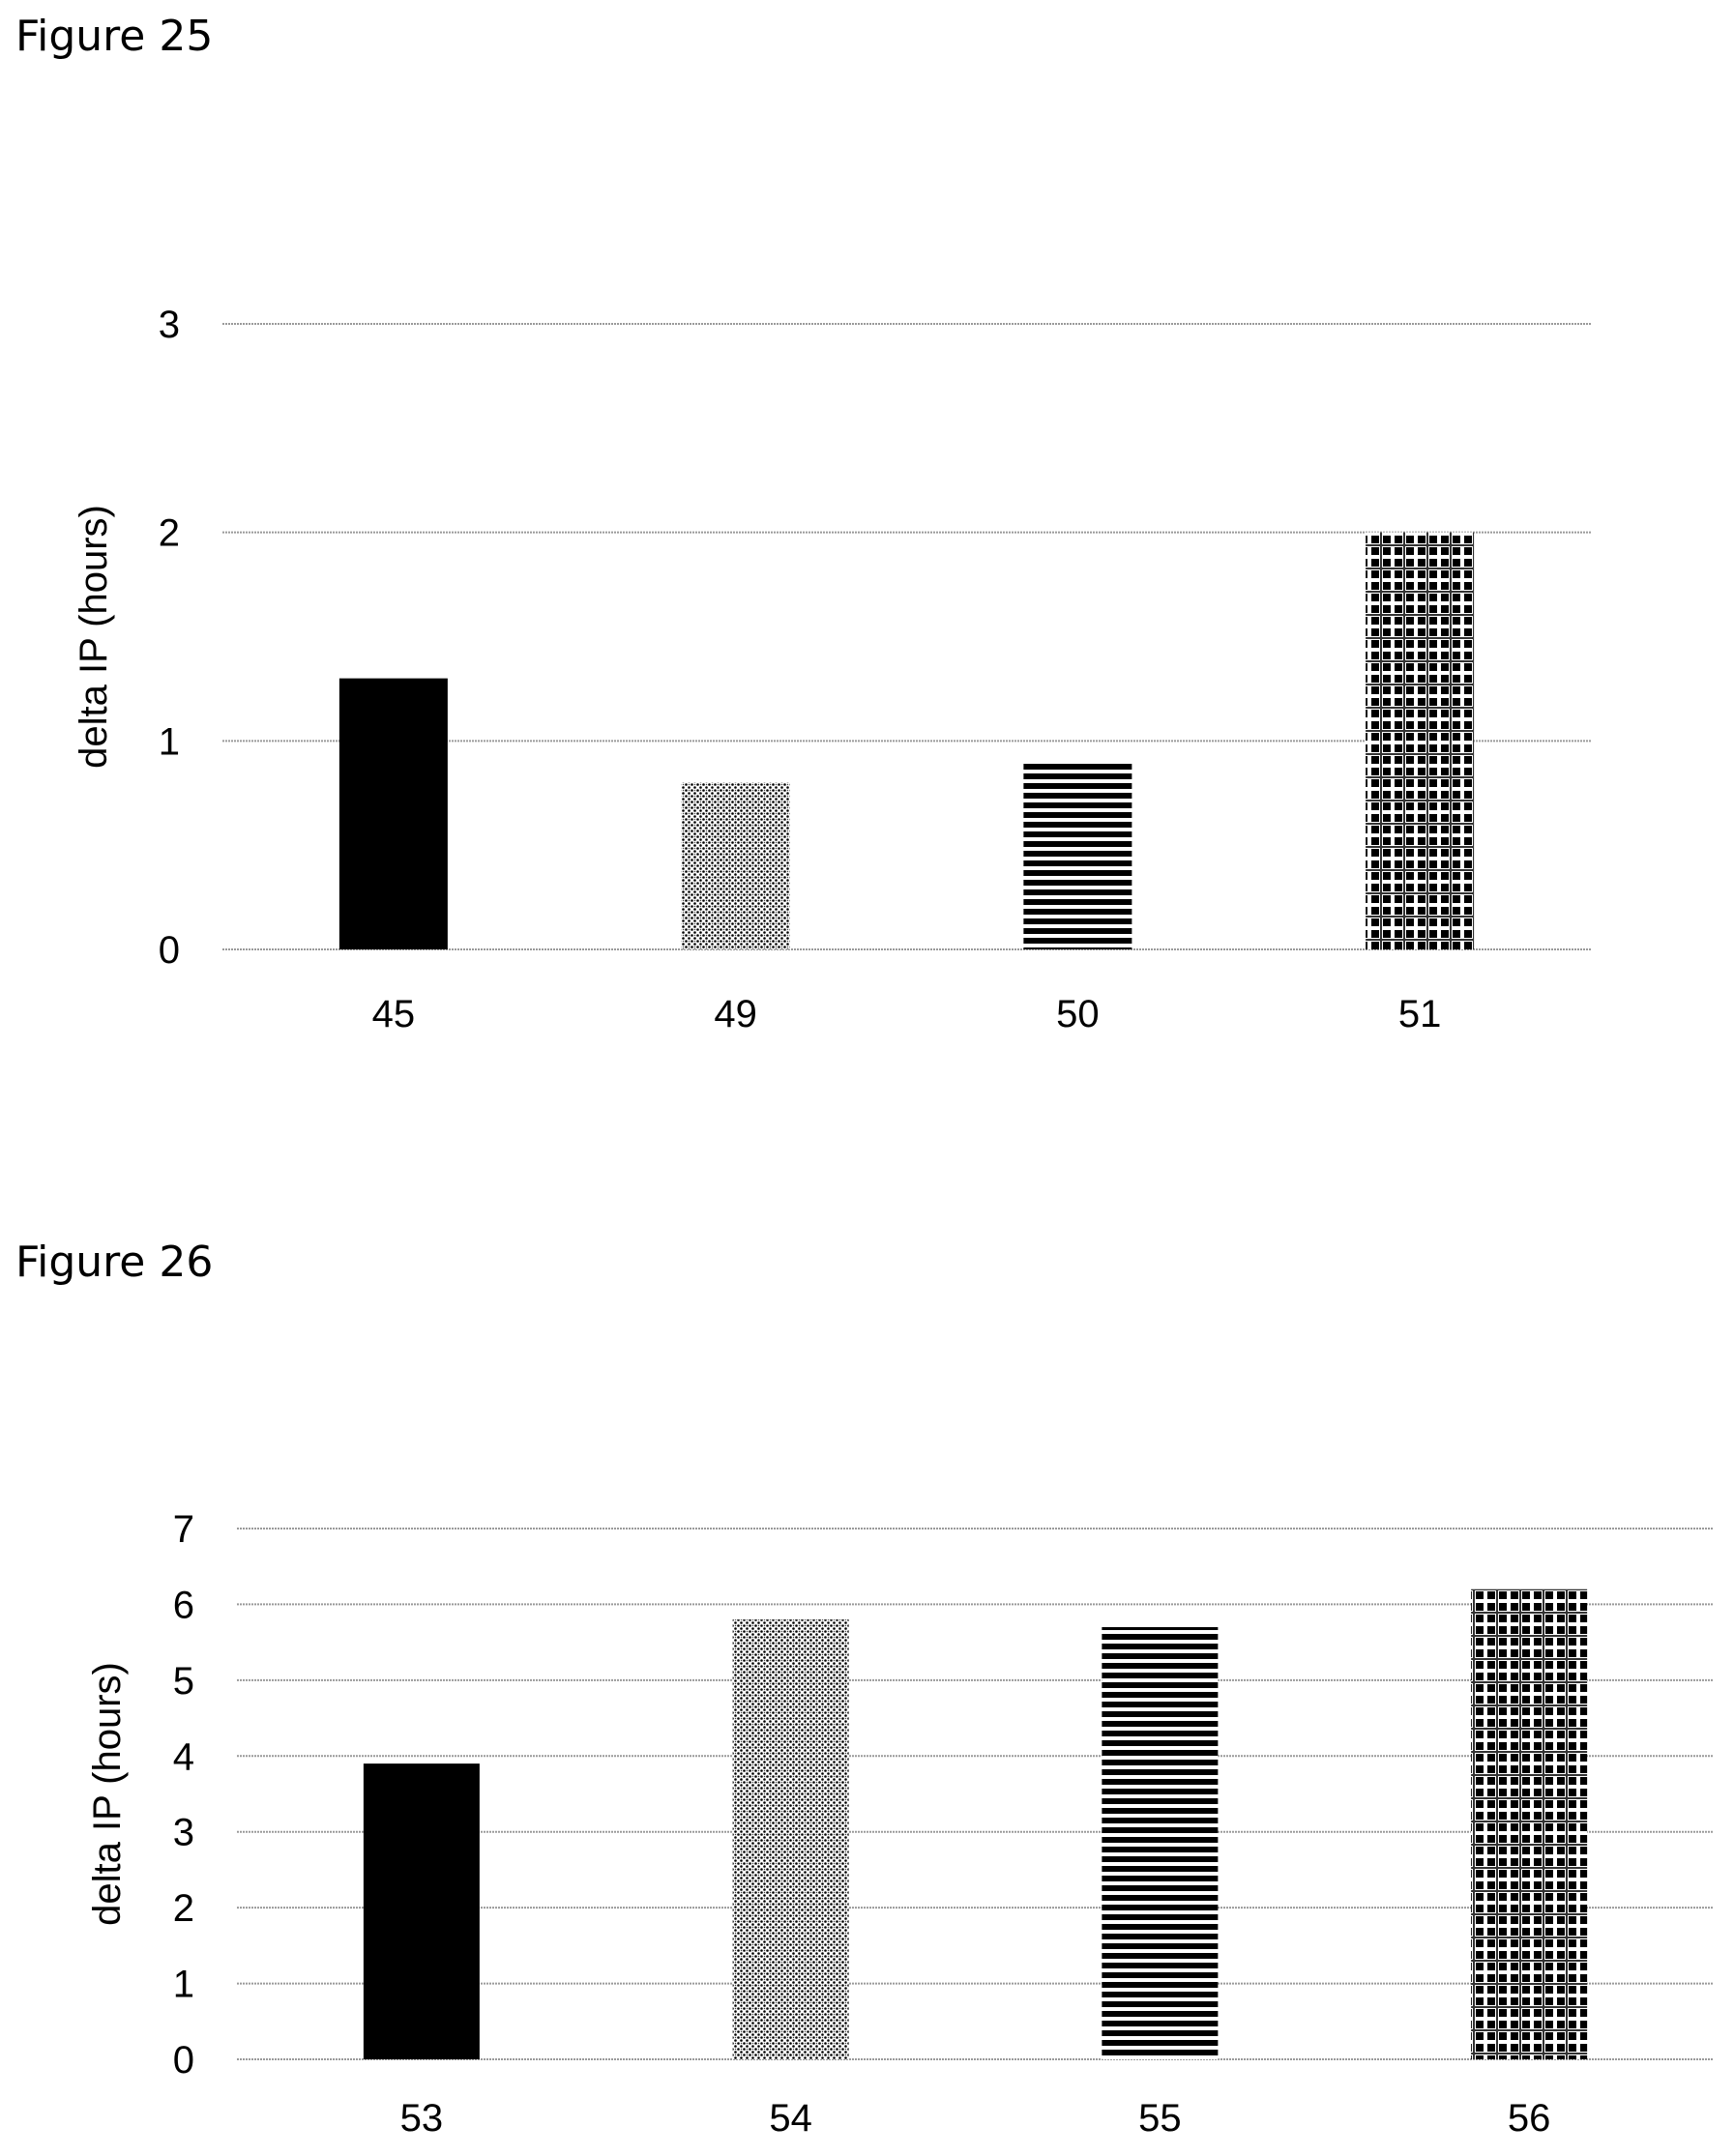 The width and height of the screenshot is (1734, 2156). What do you see at coordinates (1160, 2118) in the screenshot?
I see `x-tick-label: 55` at bounding box center [1160, 2118].